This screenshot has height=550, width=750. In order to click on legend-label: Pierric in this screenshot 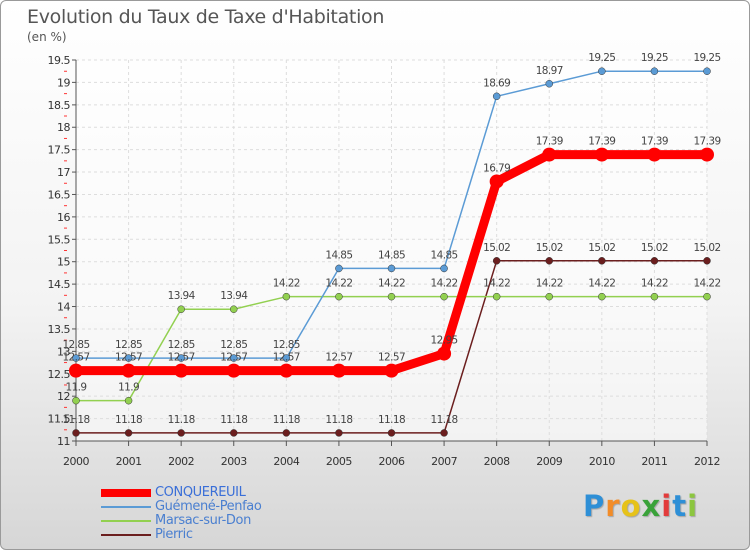, I will do `click(174, 534)`.